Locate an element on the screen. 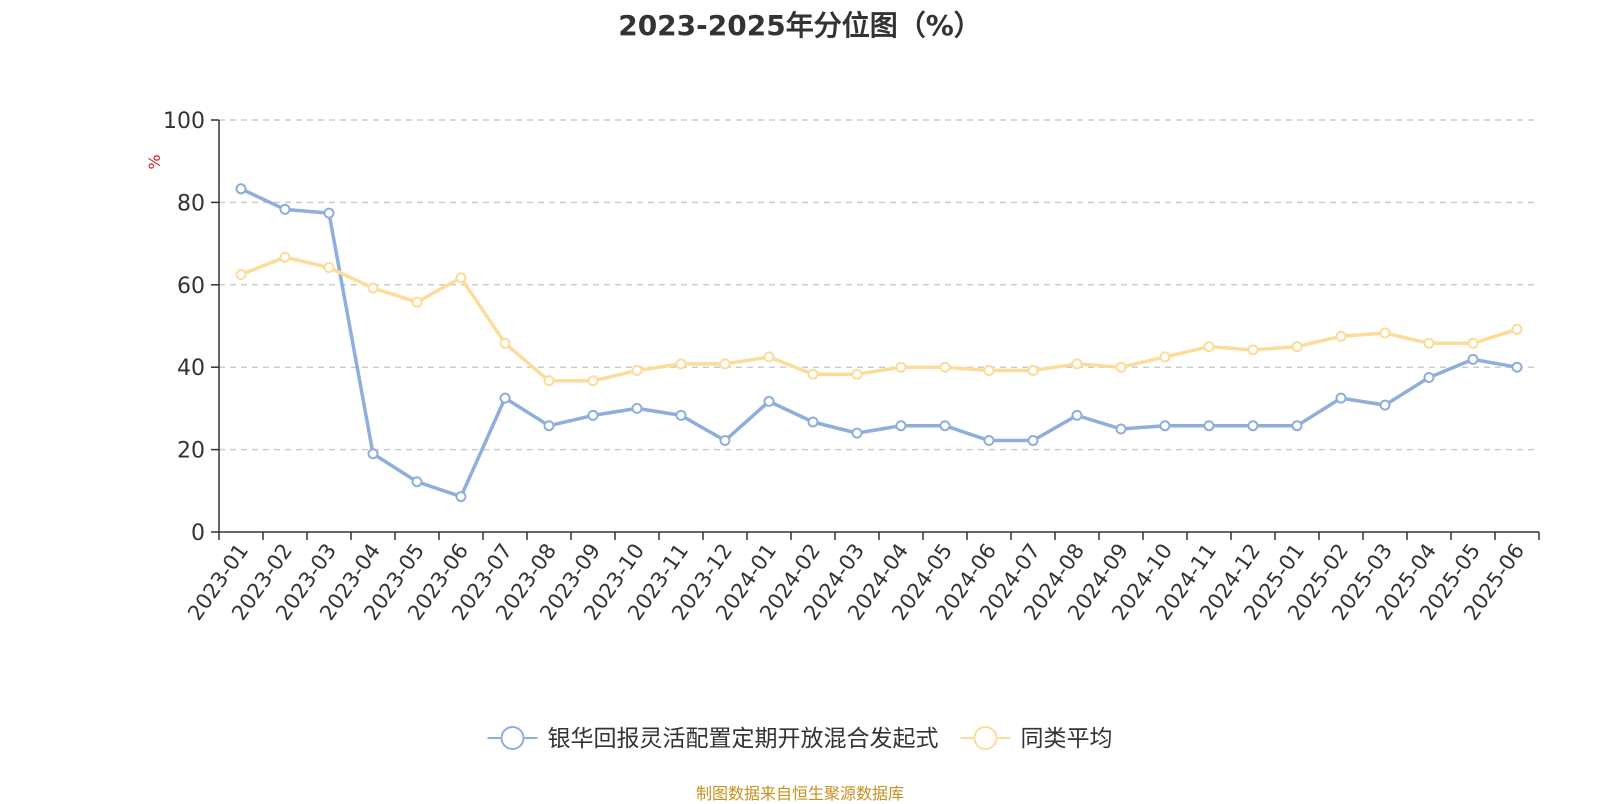  chart-title: 2023-2025年分位图（%） is located at coordinates (800, 25).